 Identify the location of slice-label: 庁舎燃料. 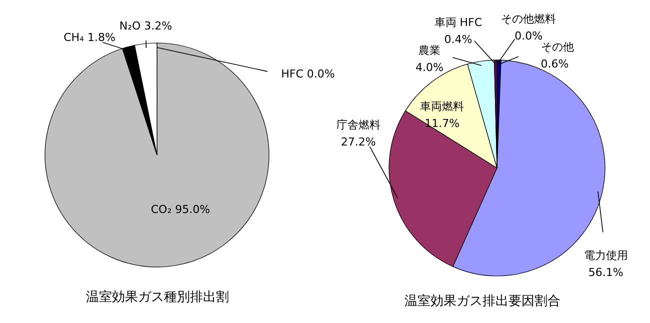
(358, 125).